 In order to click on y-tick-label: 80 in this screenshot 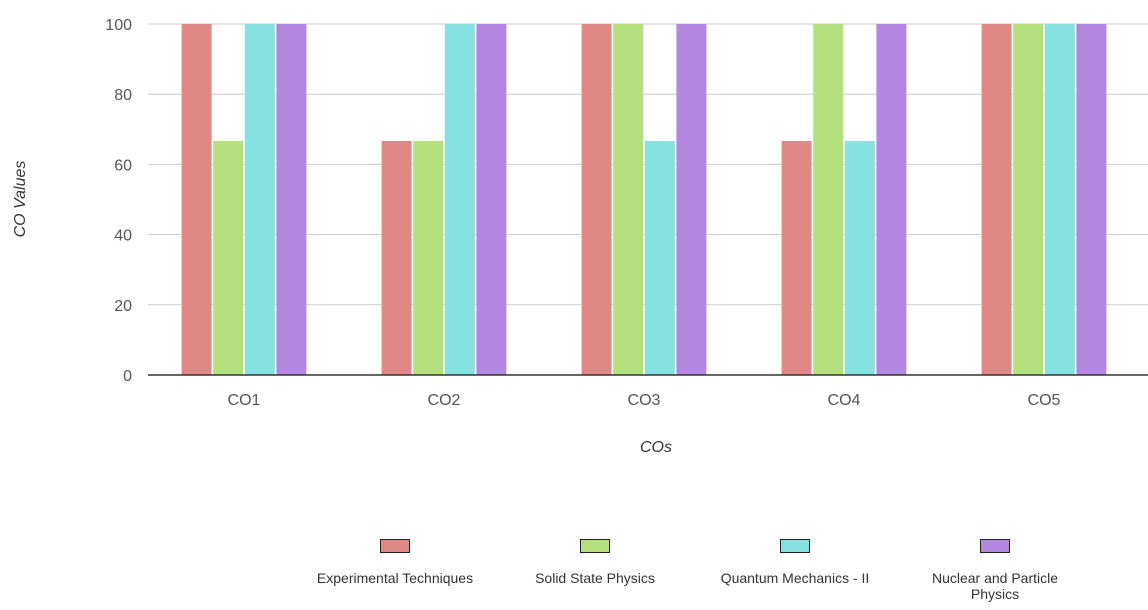, I will do `click(123, 95)`.